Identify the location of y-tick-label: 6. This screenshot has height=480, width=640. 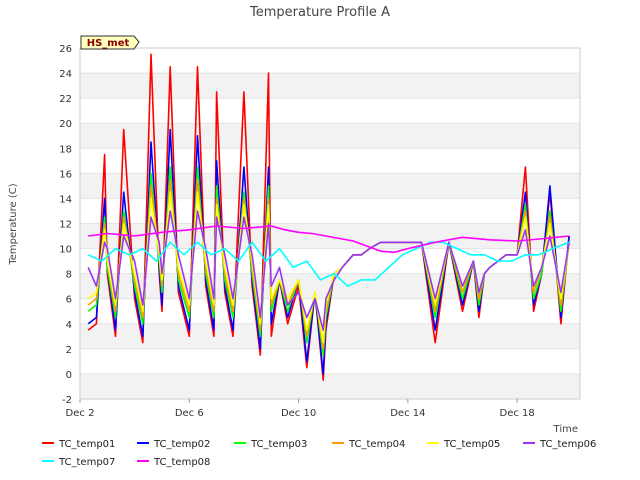
(69, 300).